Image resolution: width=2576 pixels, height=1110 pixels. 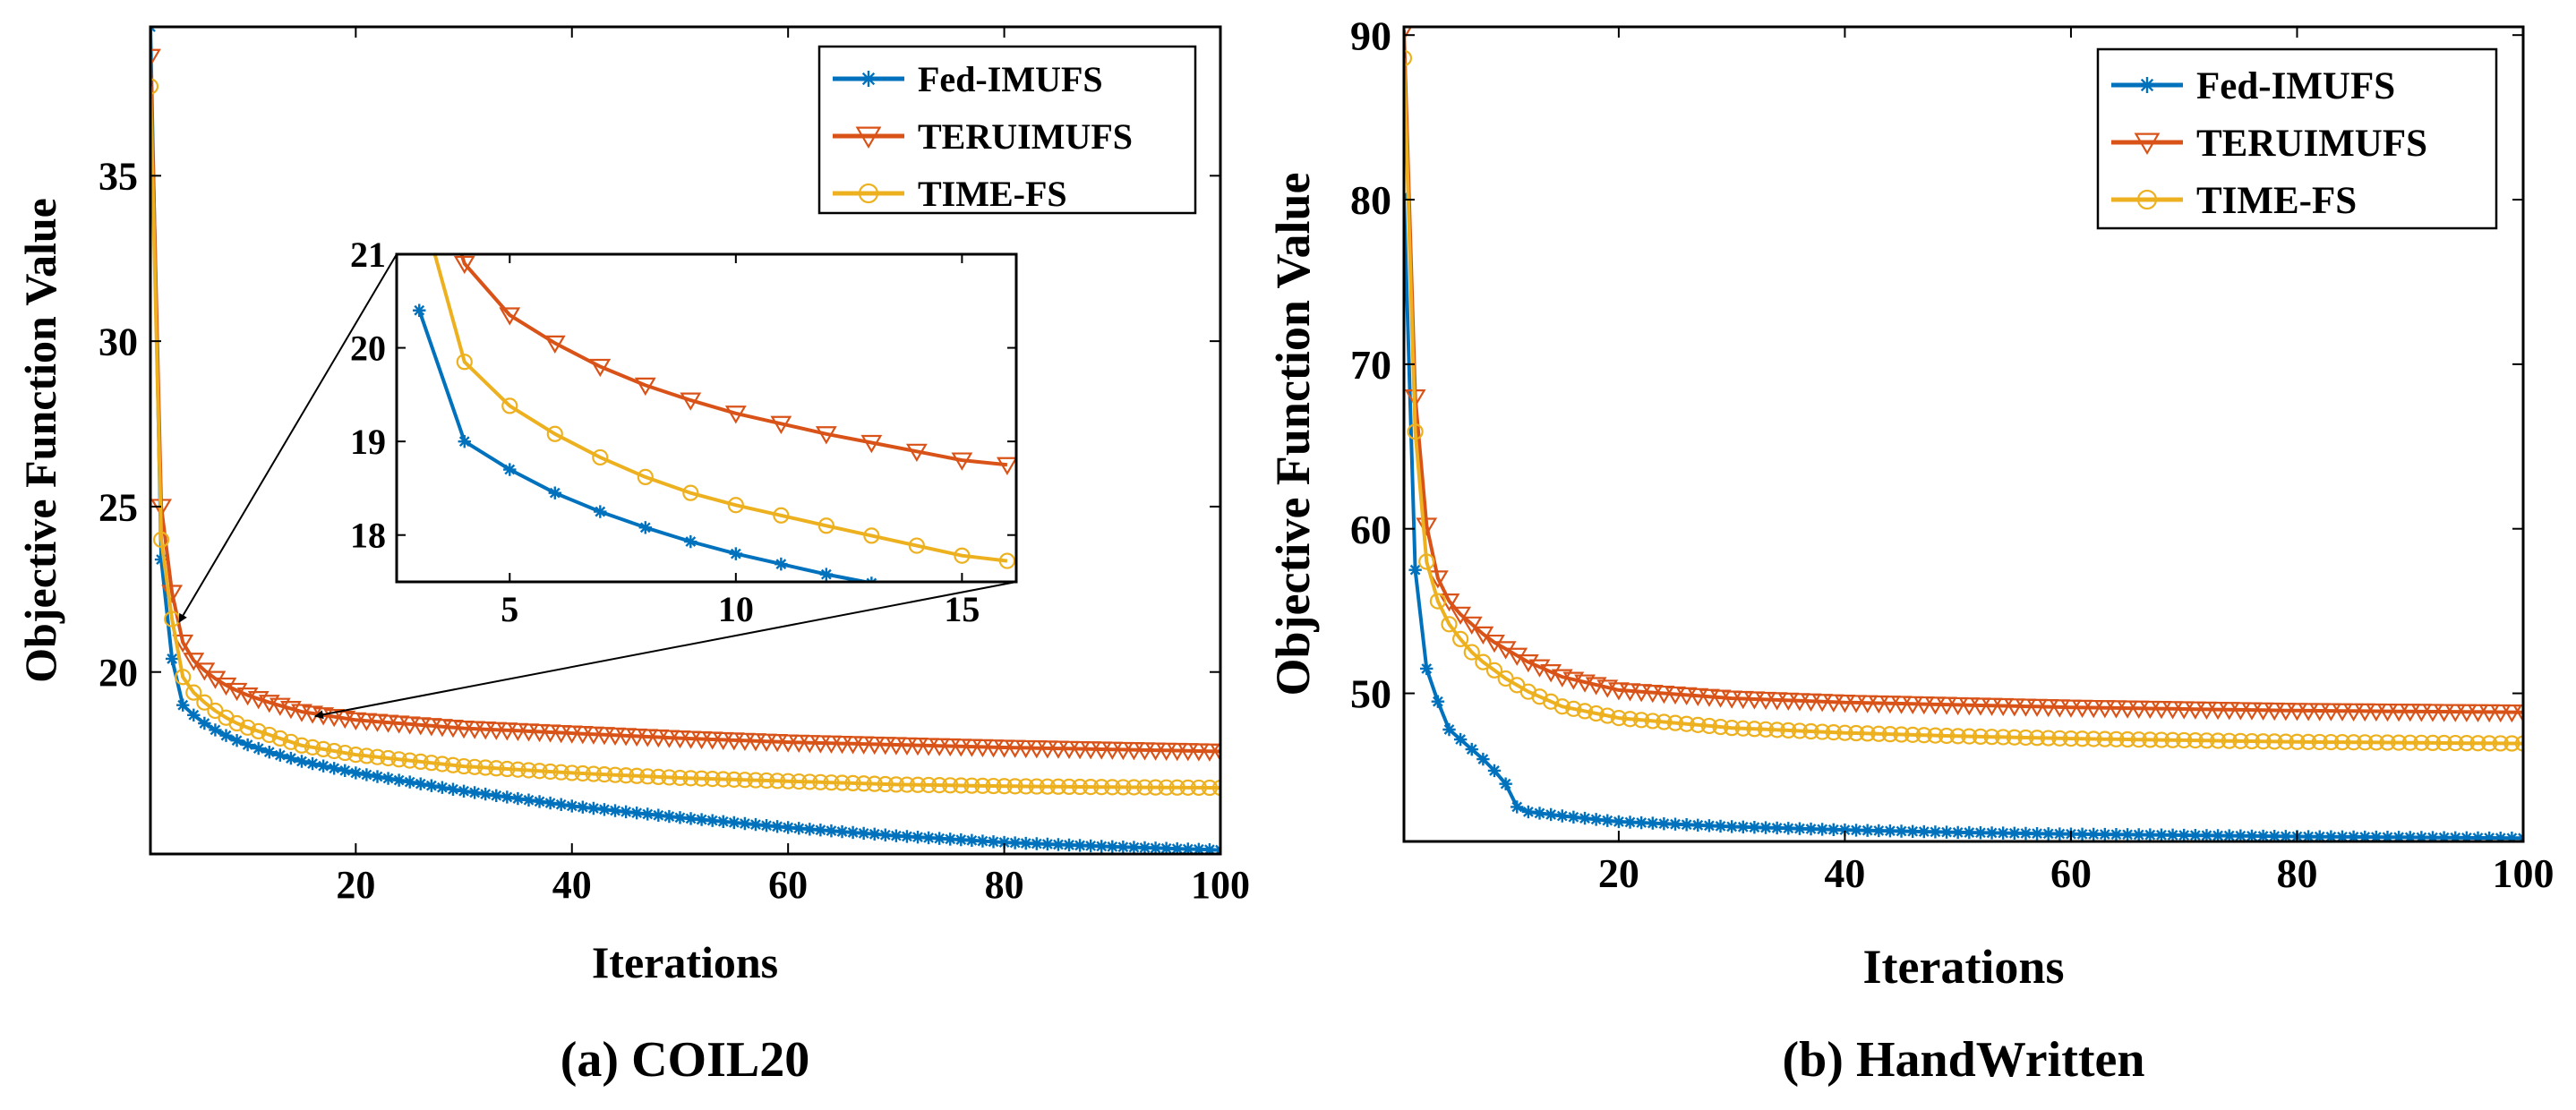 What do you see at coordinates (118, 507) in the screenshot?
I see `y-tick-label: 25` at bounding box center [118, 507].